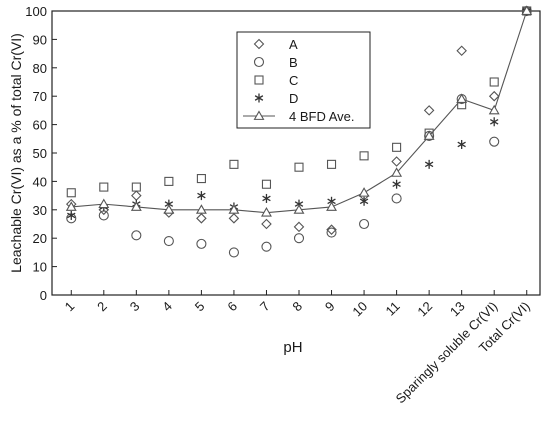 The height and width of the screenshot is (426, 550). I want to click on legend-label: 4 BFD Ave., so click(322, 116).